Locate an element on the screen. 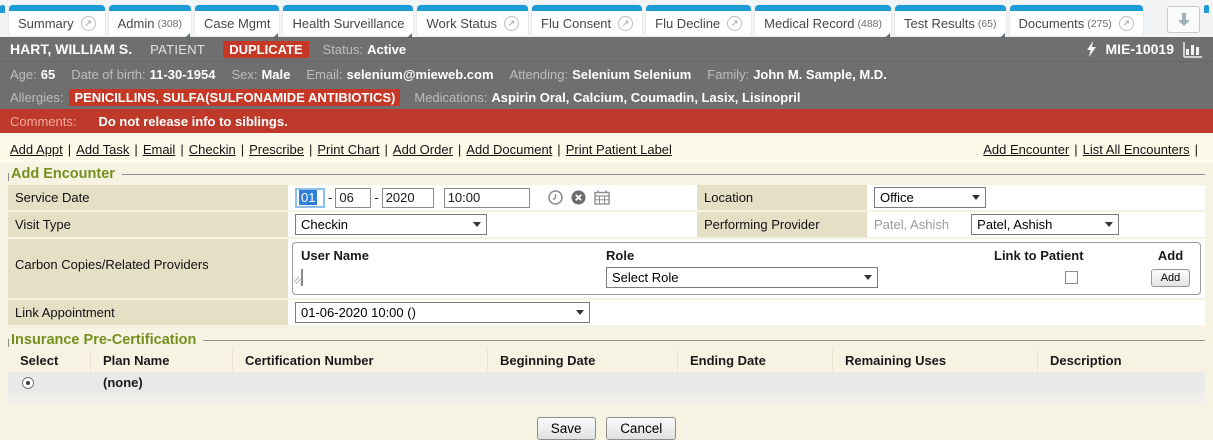  tab-case-mgmt: Case Mgmt is located at coordinates (237, 21).